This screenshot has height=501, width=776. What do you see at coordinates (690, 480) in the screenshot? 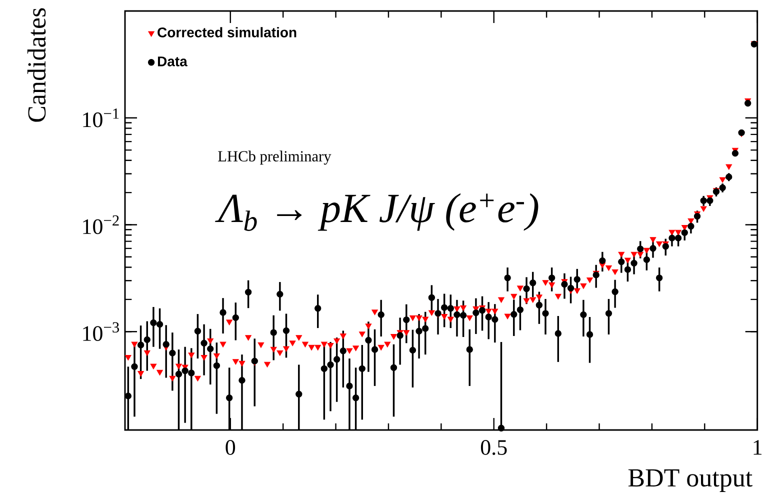
I see `x-axis-title: BDT output` at bounding box center [690, 480].